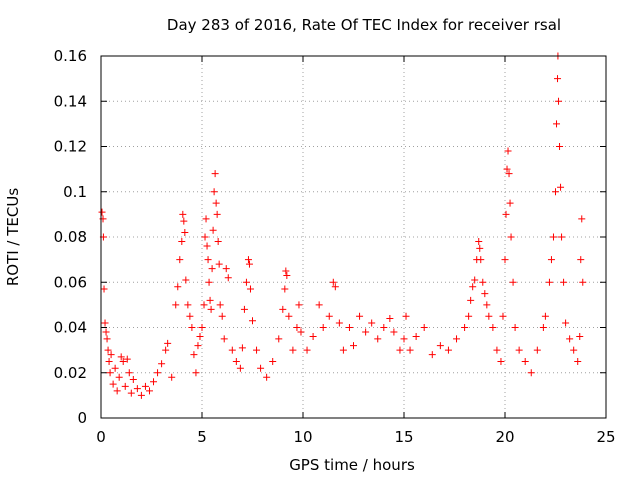  Describe the element at coordinates (504, 437) in the screenshot. I see `x-tick-label: 20` at that location.